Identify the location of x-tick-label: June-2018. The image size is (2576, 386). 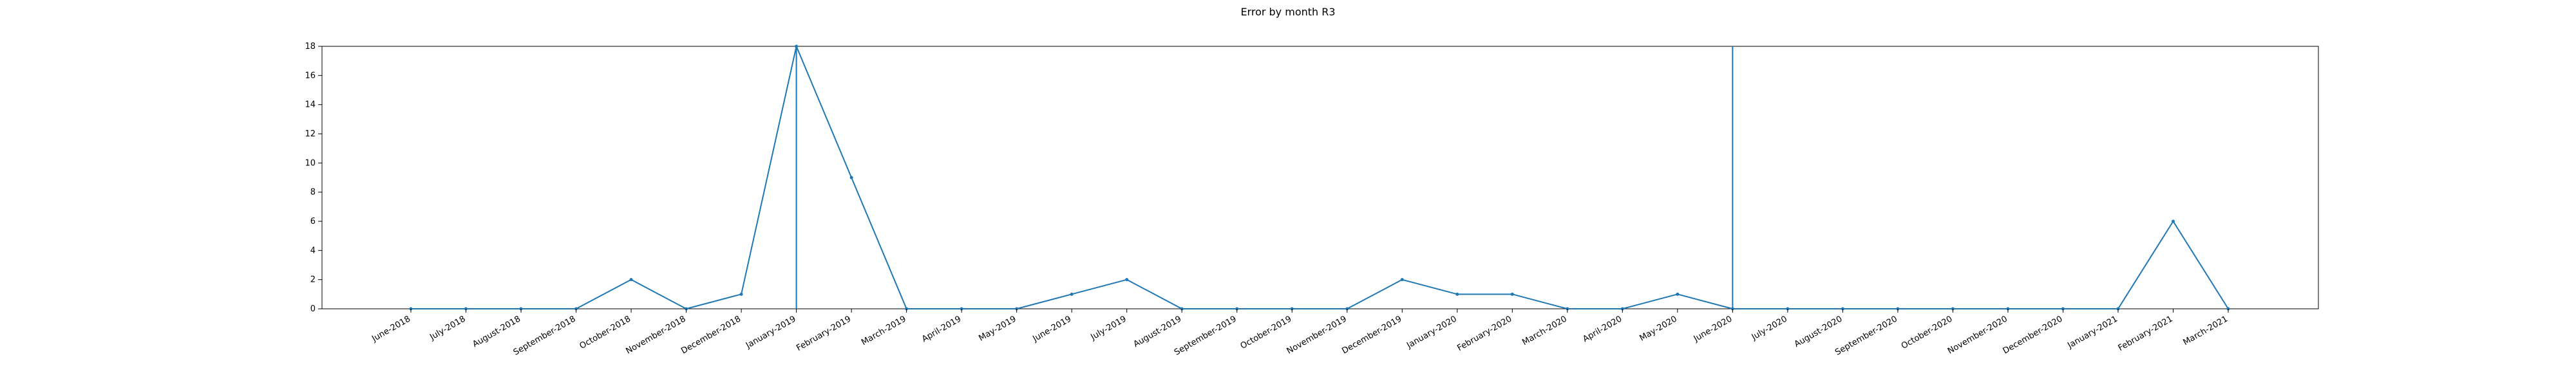
(391, 329).